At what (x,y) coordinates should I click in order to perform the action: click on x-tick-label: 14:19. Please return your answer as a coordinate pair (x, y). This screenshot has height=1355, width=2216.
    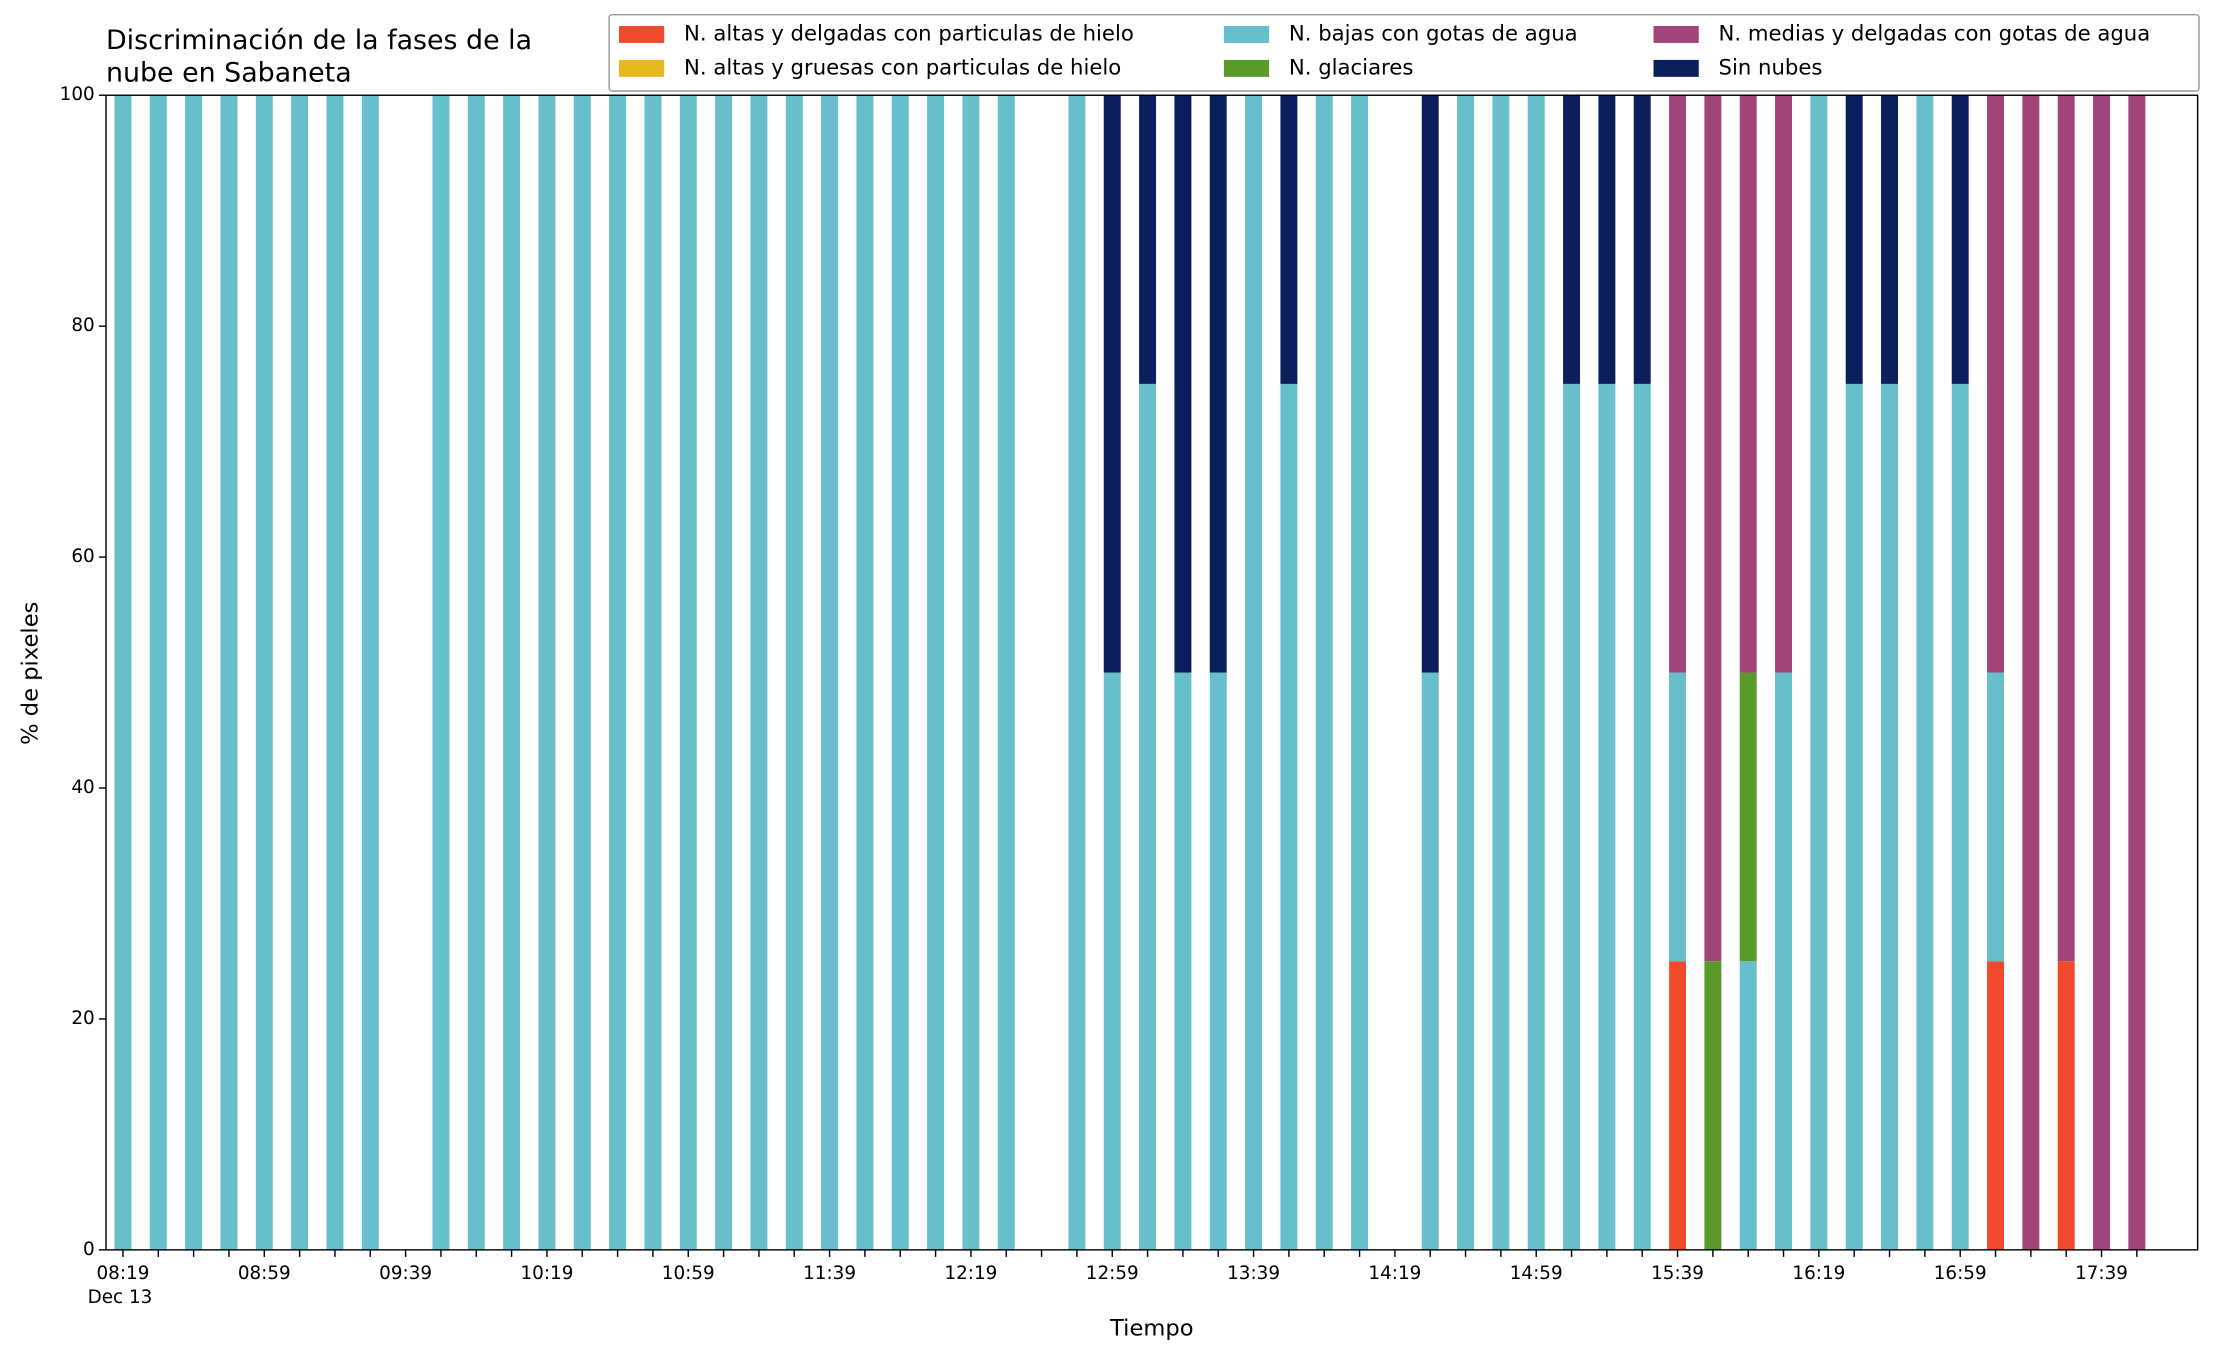
    Looking at the image, I should click on (1394, 1273).